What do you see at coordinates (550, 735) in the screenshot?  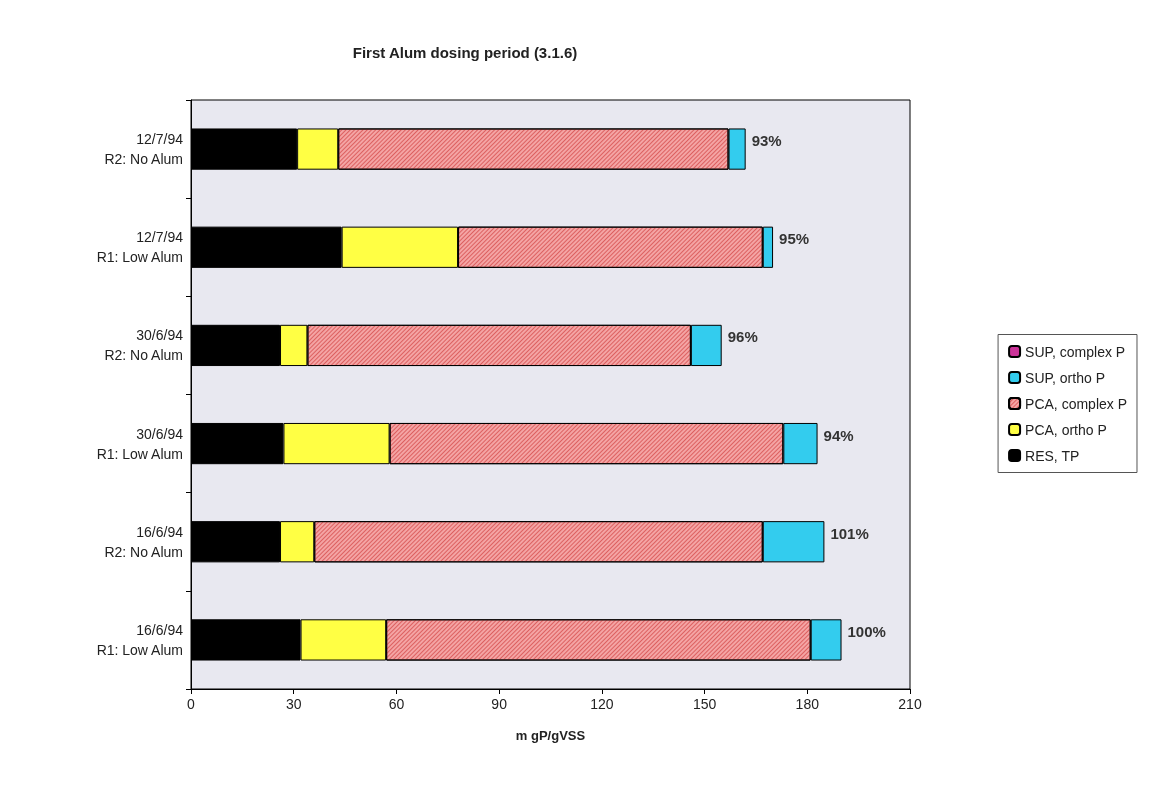 I see `x-axis-title: m gP/gVSS` at bounding box center [550, 735].